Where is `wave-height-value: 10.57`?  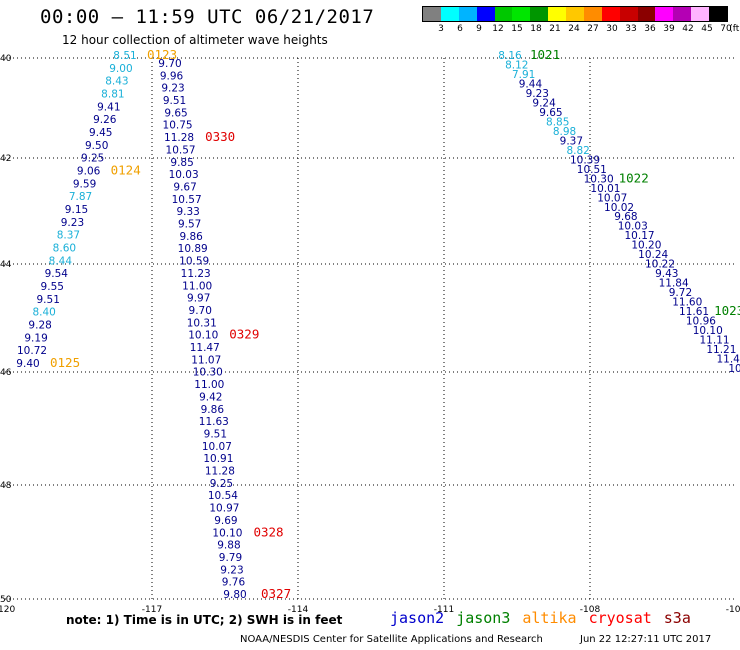 wave-height-value: 10.57 is located at coordinates (181, 150).